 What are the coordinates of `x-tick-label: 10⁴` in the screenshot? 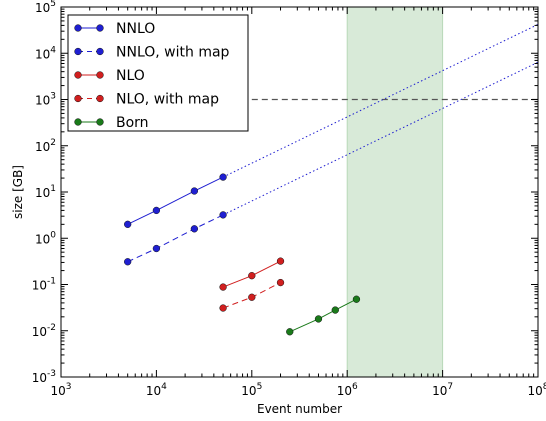 It's located at (156, 390).